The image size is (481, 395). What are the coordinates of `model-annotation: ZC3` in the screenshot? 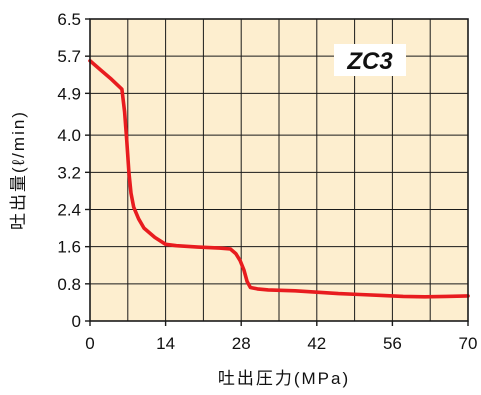 It's located at (370, 60).